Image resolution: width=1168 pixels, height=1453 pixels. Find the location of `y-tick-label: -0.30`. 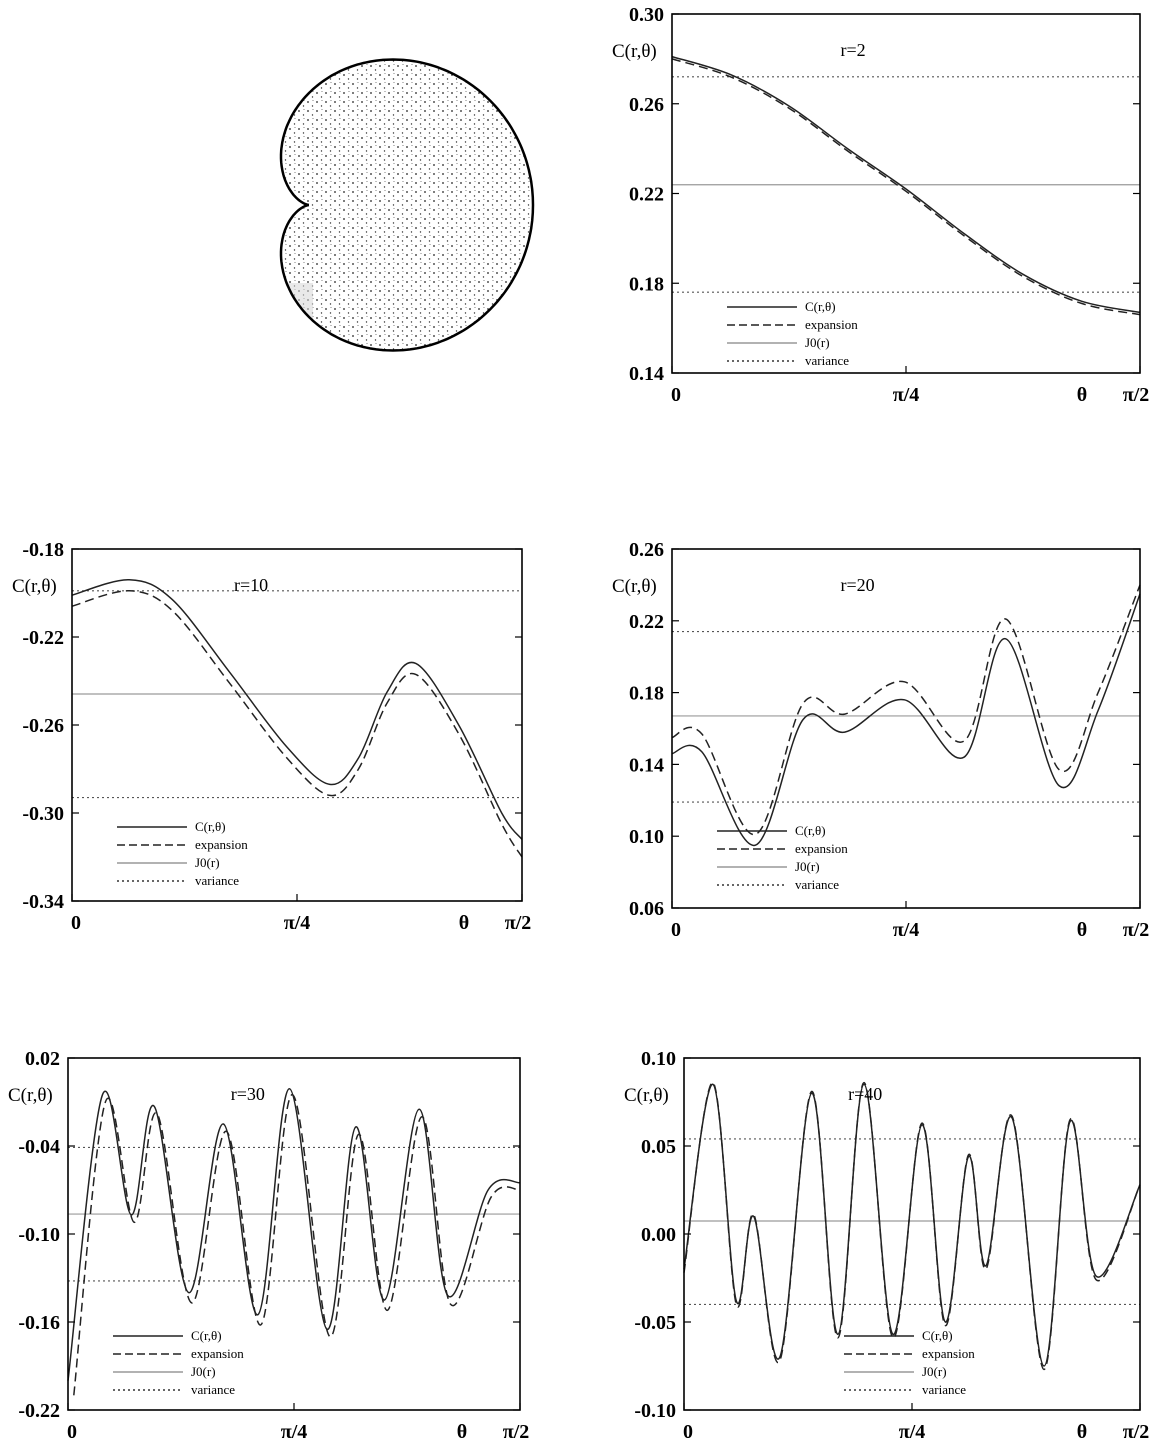

y-tick-label: -0.30 is located at coordinates (43, 814).